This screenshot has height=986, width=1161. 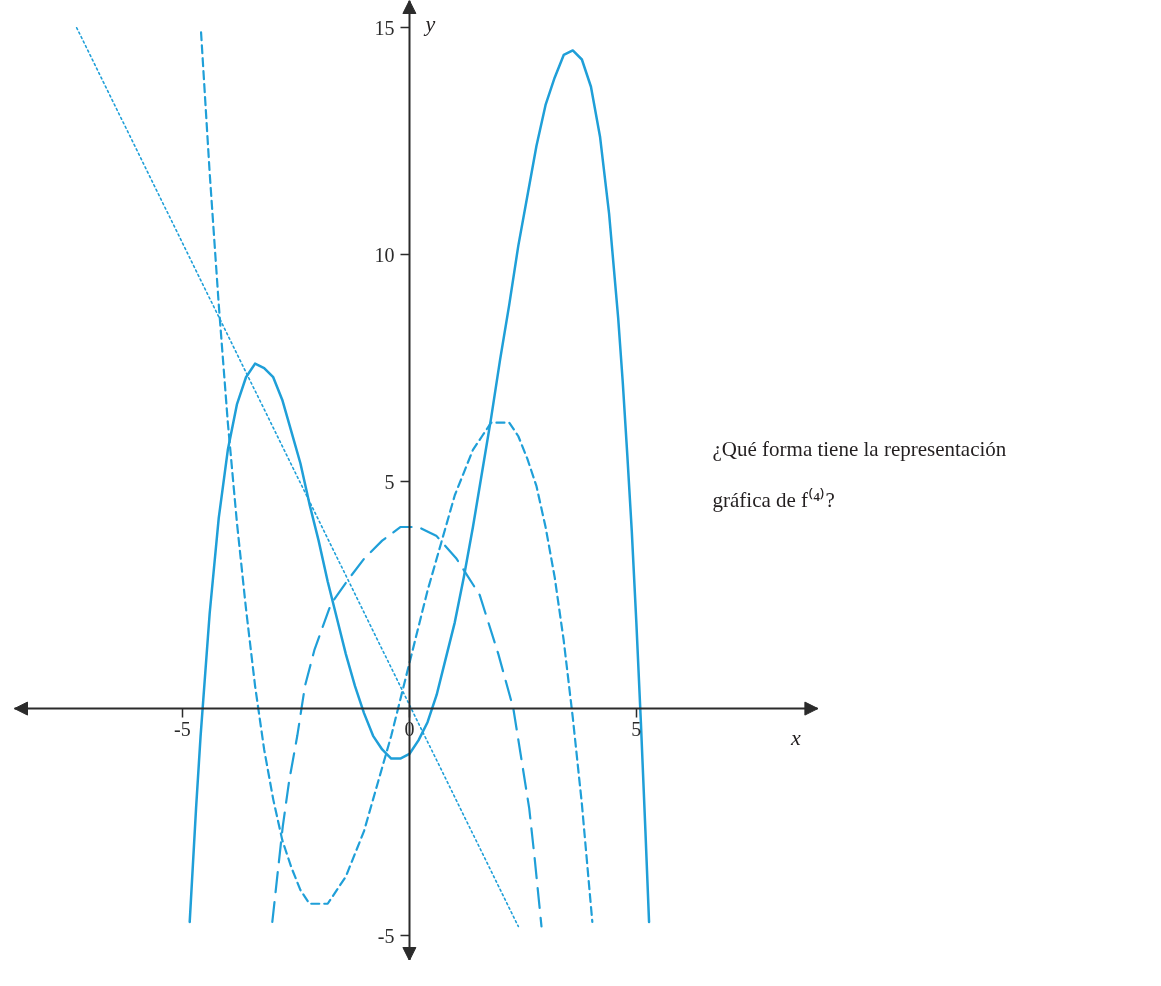 What do you see at coordinates (389, 481) in the screenshot?
I see `y-tick-label: 5` at bounding box center [389, 481].